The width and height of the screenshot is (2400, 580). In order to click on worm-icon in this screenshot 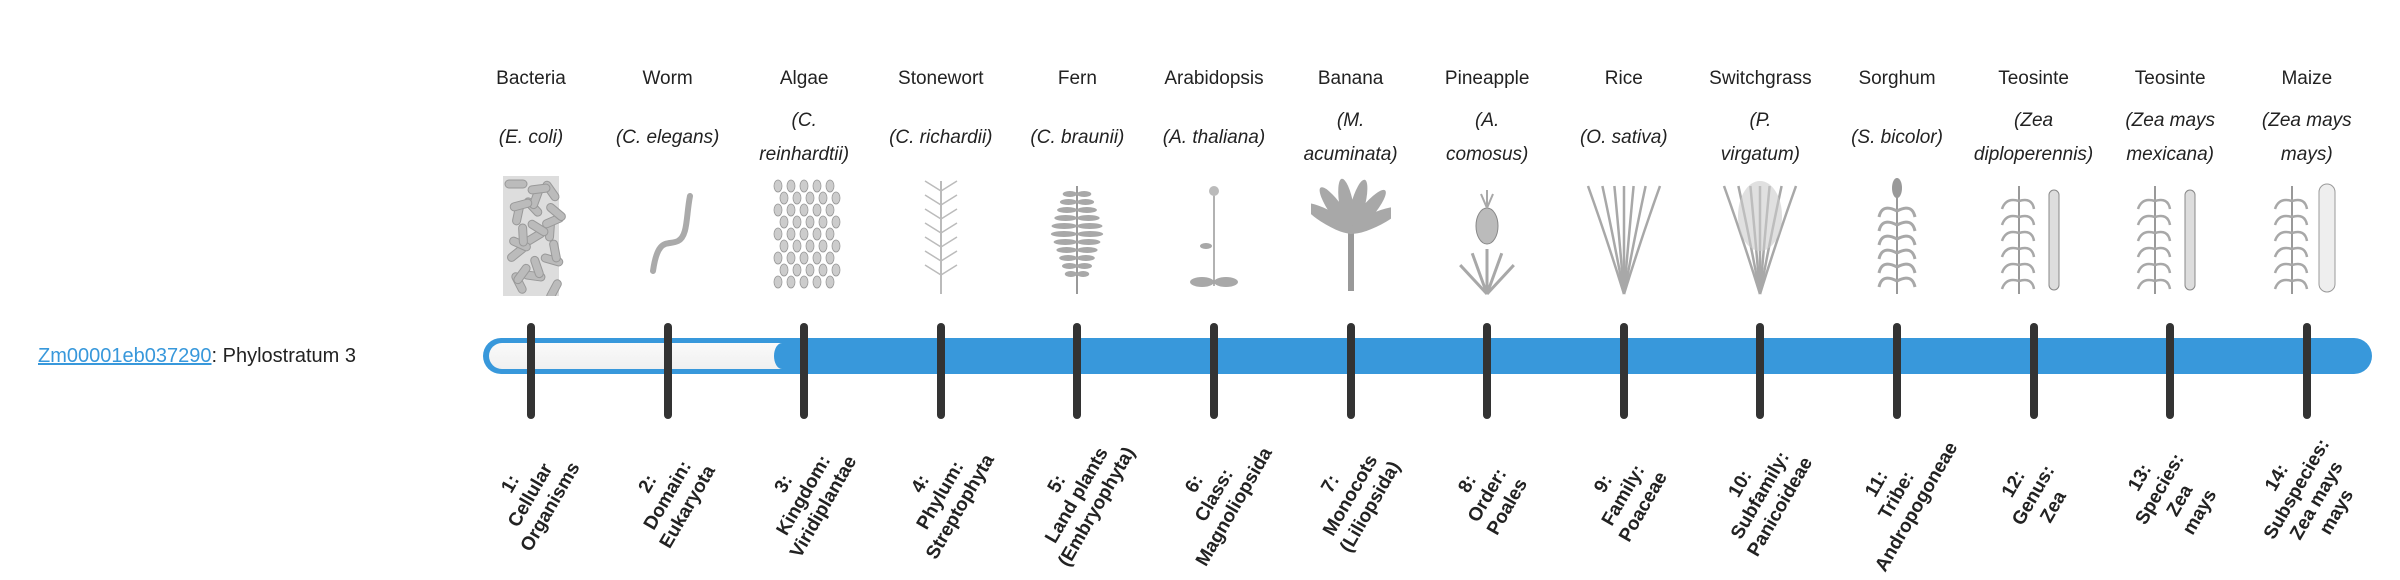, I will do `click(668, 236)`.